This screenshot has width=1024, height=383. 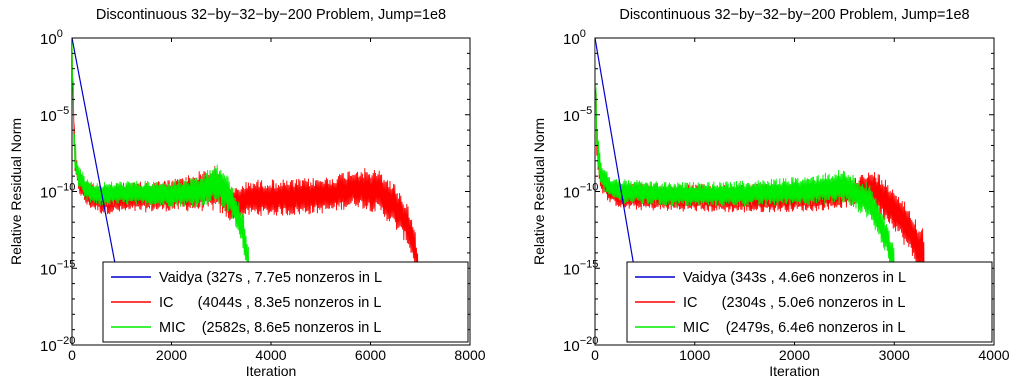 I want to click on x-tick-label: 3000, so click(x=894, y=355).